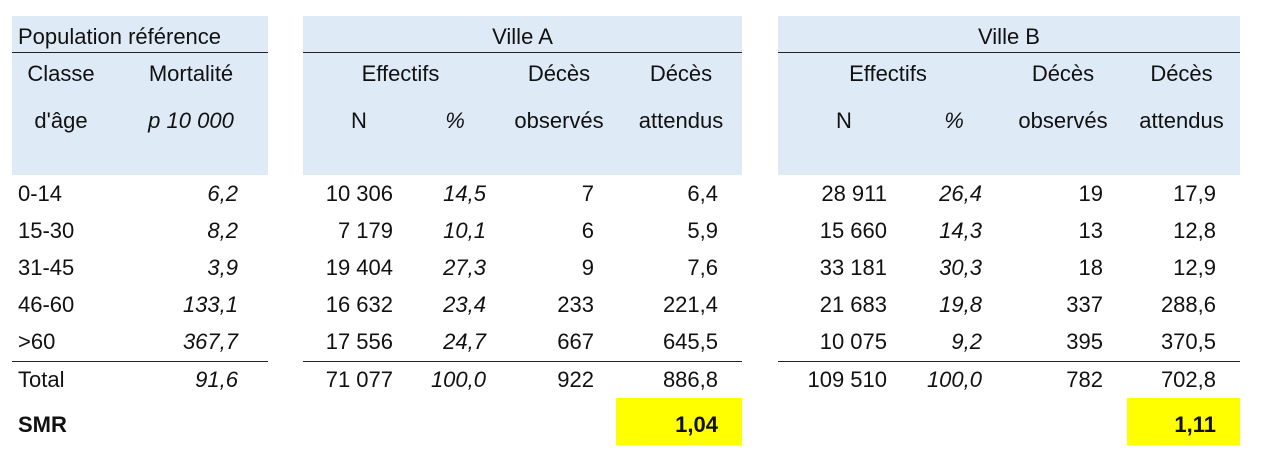 The image size is (1273, 454). Describe the element at coordinates (222, 230) in the screenshot. I see `mortality-cell: 8,2` at that location.